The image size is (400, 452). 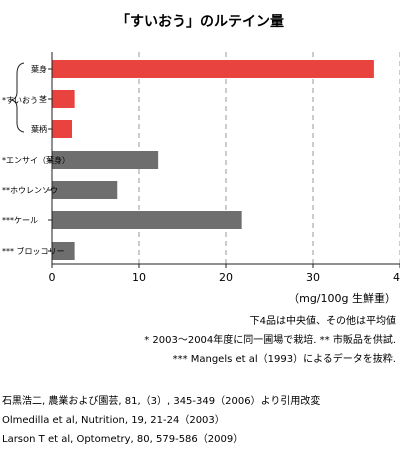 I want to click on x-tick-label: 20, so click(x=226, y=277).